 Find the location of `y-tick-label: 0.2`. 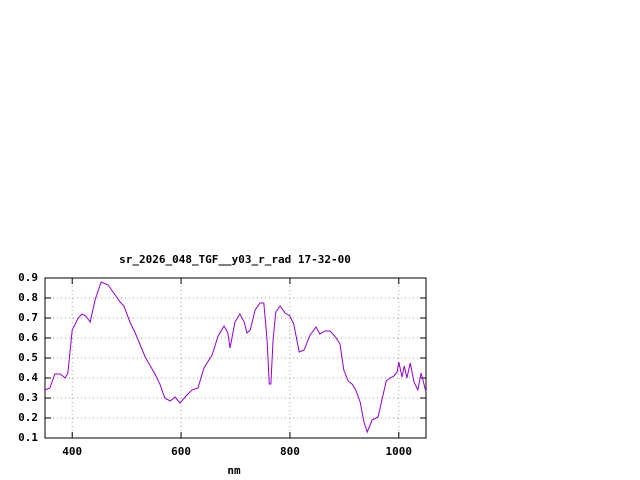

y-tick-label: 0.2 is located at coordinates (28, 417).